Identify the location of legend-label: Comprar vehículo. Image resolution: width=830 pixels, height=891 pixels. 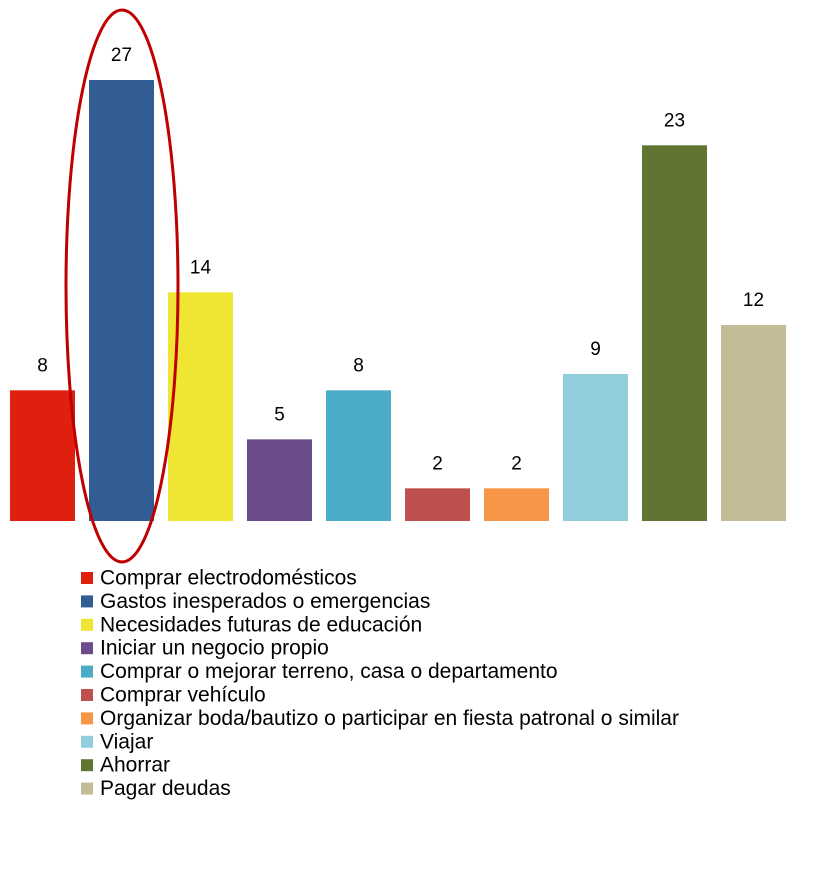
(183, 695).